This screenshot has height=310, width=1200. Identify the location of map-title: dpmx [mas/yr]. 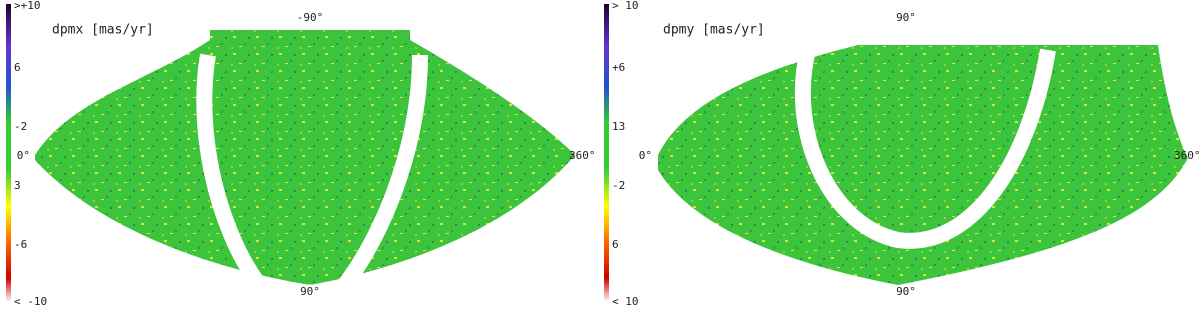
(103, 30).